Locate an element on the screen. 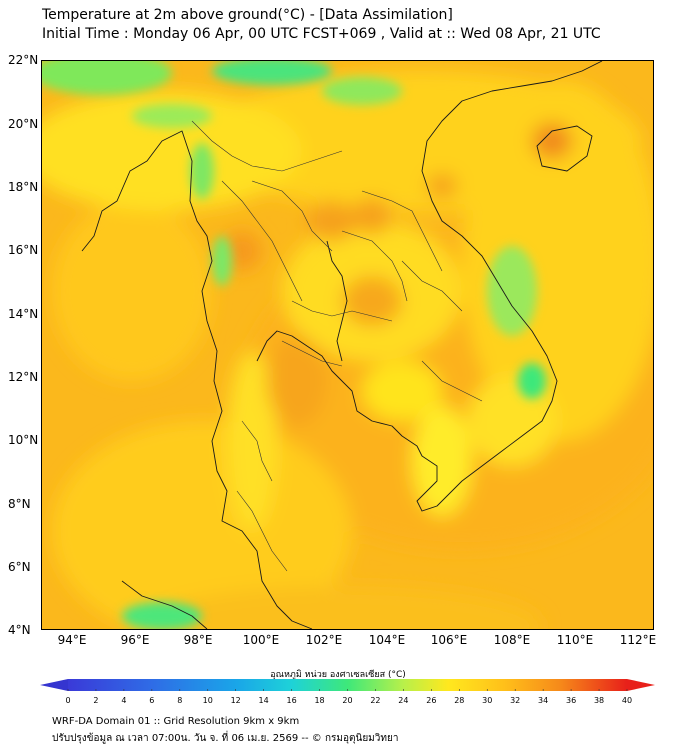 This screenshot has height=756, width=676. lat-label-20n: 20°N is located at coordinates (23, 124).